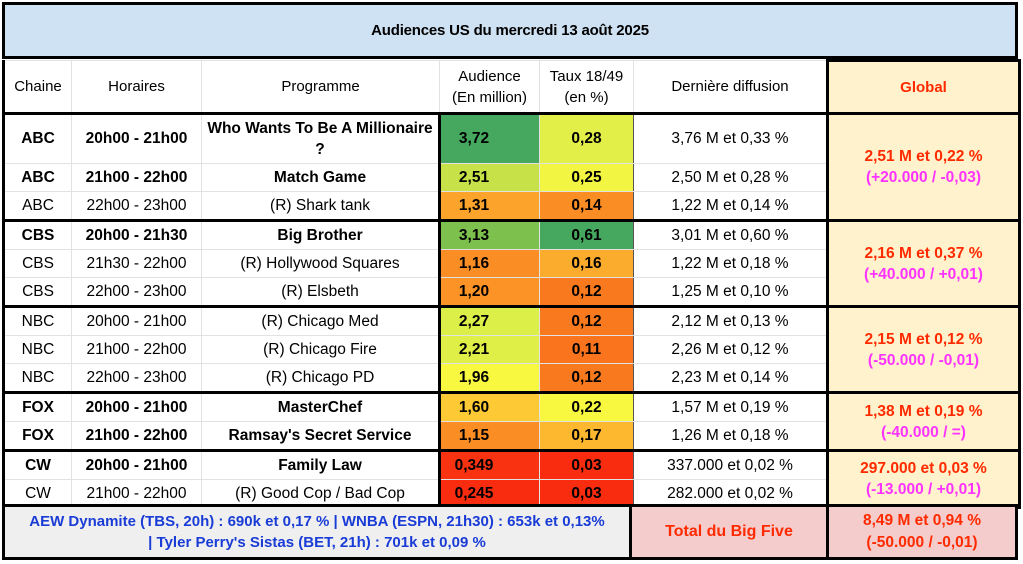 This screenshot has height=564, width=1023. What do you see at coordinates (923, 263) in the screenshot?
I see `global-cbs: 2,16 M et 0,37 % (+40.000 / +0,01)` at bounding box center [923, 263].